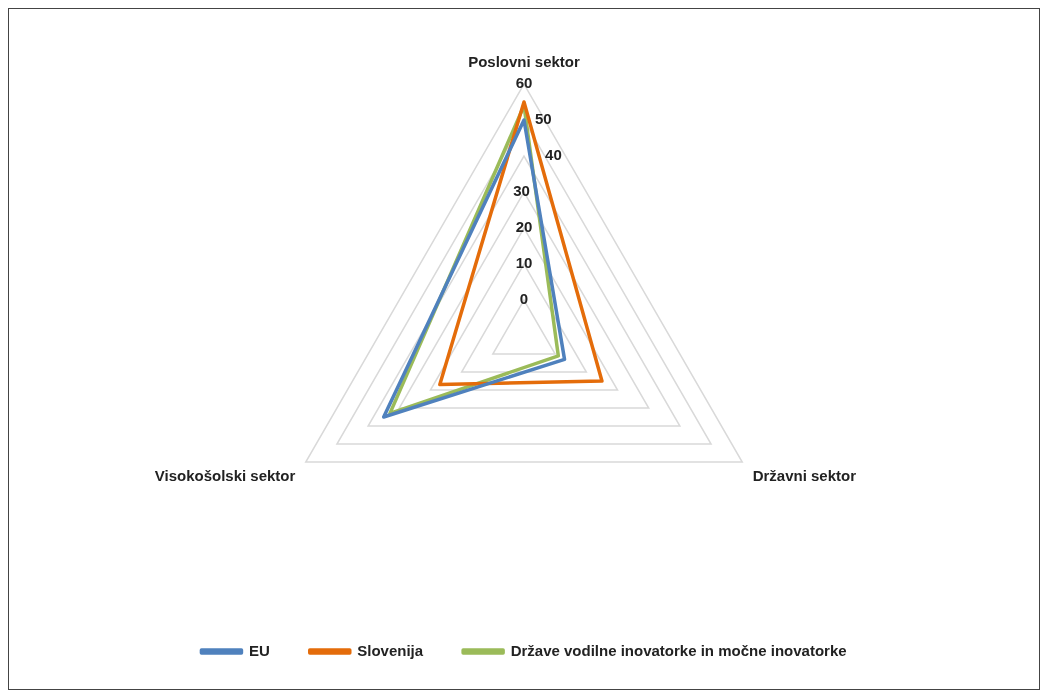  What do you see at coordinates (543, 119) in the screenshot?
I see `y-tick-label: 50` at bounding box center [543, 119].